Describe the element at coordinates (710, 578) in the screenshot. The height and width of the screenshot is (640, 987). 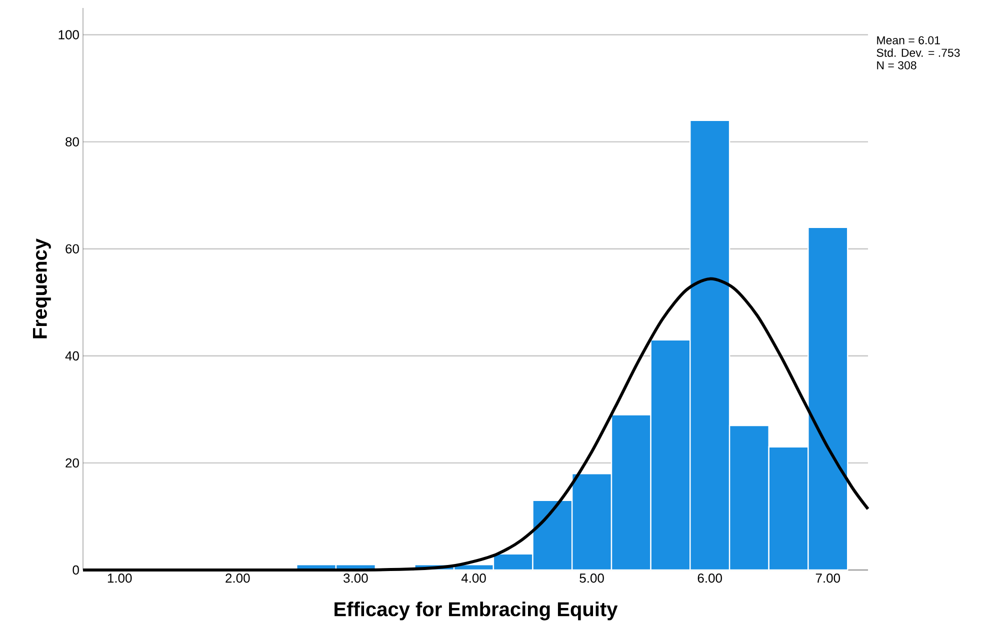
I see `x-tick-label: 6.00` at that location.